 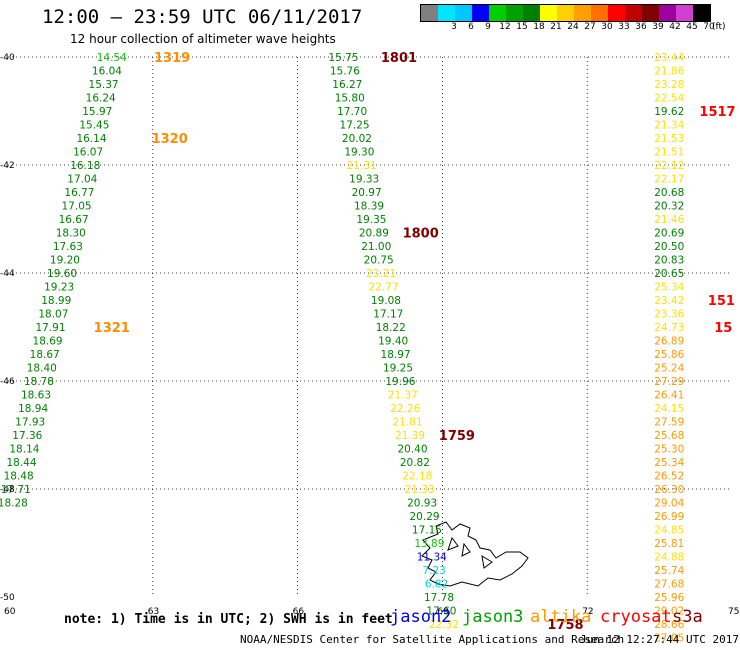 What do you see at coordinates (522, 27) in the screenshot?
I see `legend-label: 15` at bounding box center [522, 27].